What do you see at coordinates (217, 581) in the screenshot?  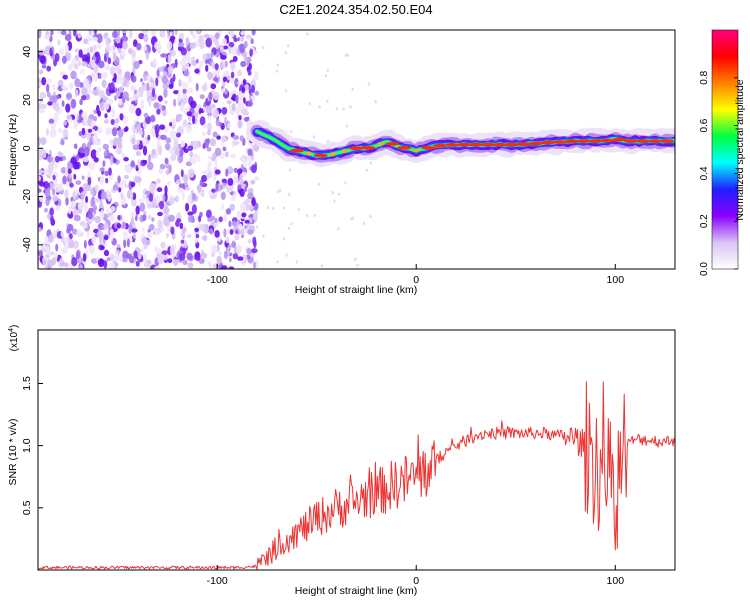 I see `x-tick-label: -100` at bounding box center [217, 581].